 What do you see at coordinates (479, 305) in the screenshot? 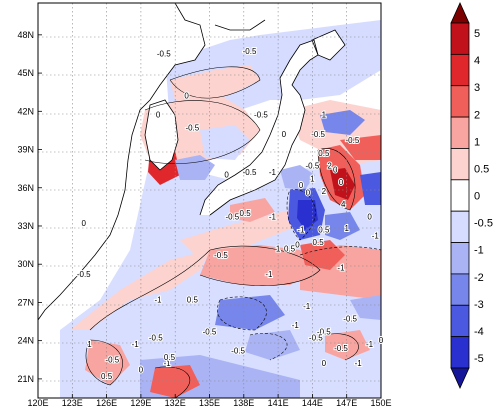
I see `colorbar-tick-label: -3` at bounding box center [479, 305].